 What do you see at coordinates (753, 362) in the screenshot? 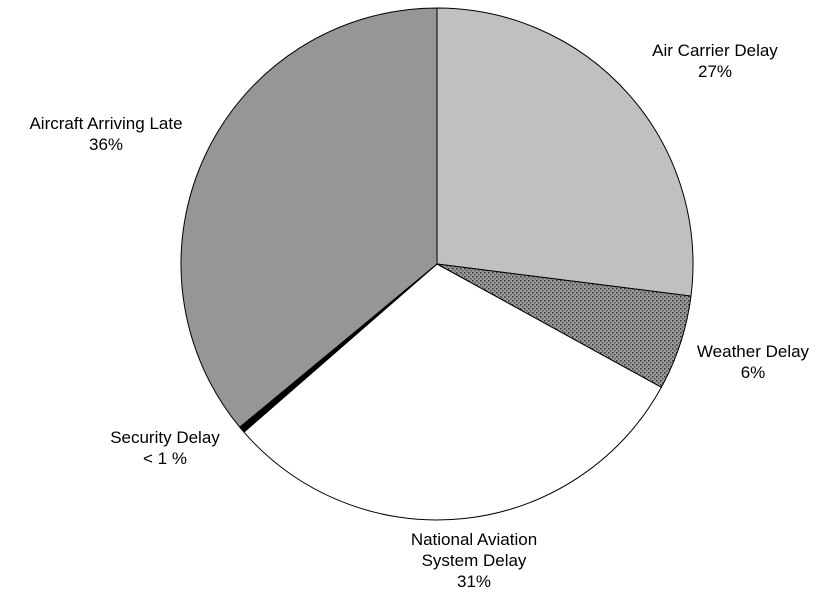
I see `label-weather-delay: Weather Delay 6%` at bounding box center [753, 362].